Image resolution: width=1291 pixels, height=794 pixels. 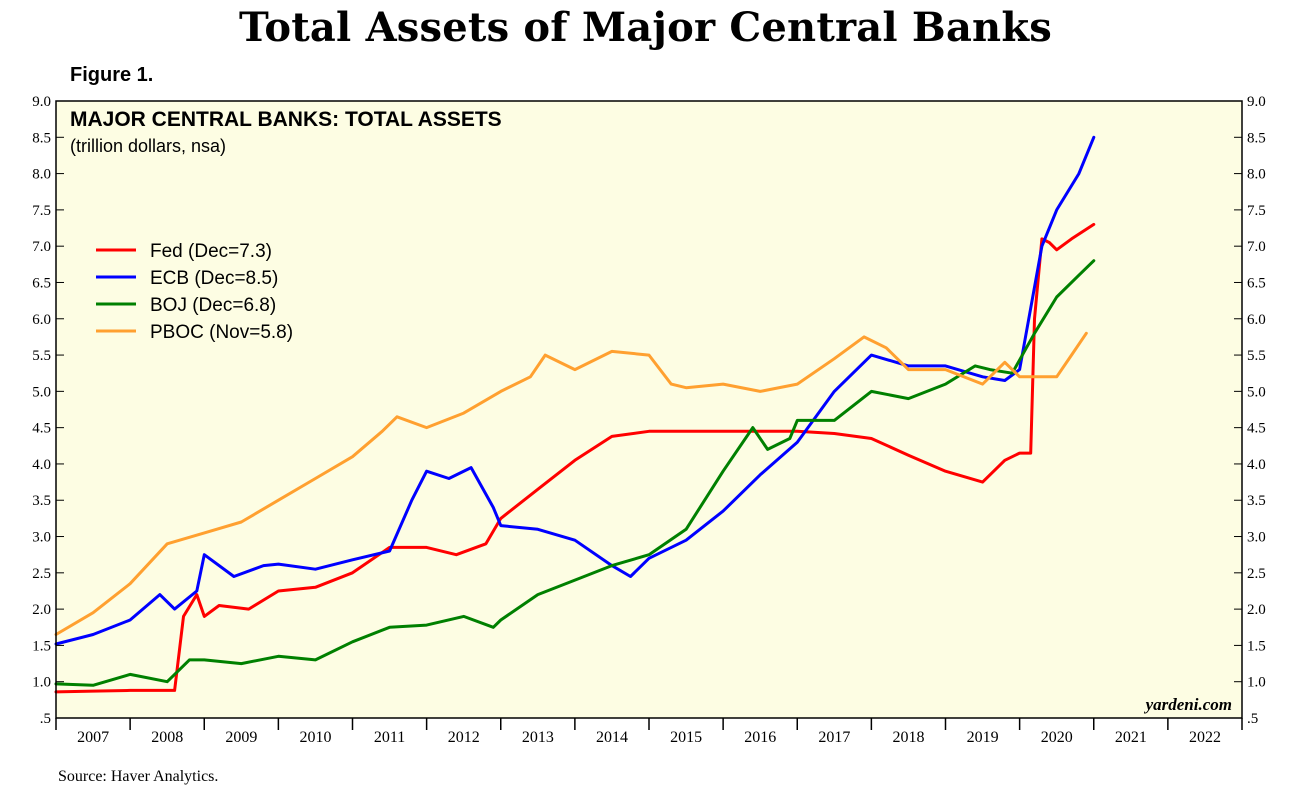 What do you see at coordinates (1256, 683) in the screenshot?
I see `y-tick-label-right: 1.0` at bounding box center [1256, 683].